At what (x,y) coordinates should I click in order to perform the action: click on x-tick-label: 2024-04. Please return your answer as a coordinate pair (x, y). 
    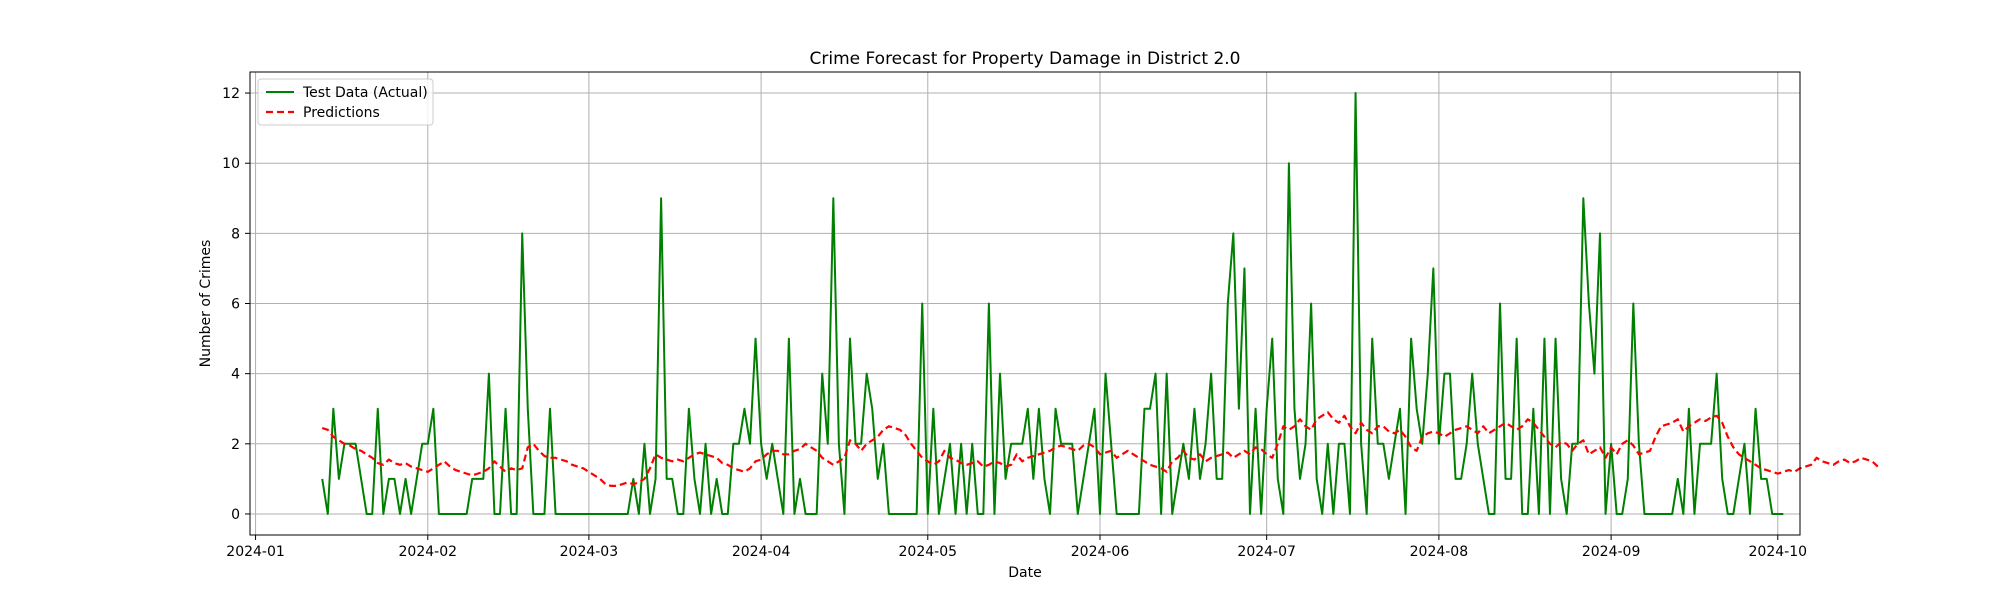
    Looking at the image, I should click on (761, 552).